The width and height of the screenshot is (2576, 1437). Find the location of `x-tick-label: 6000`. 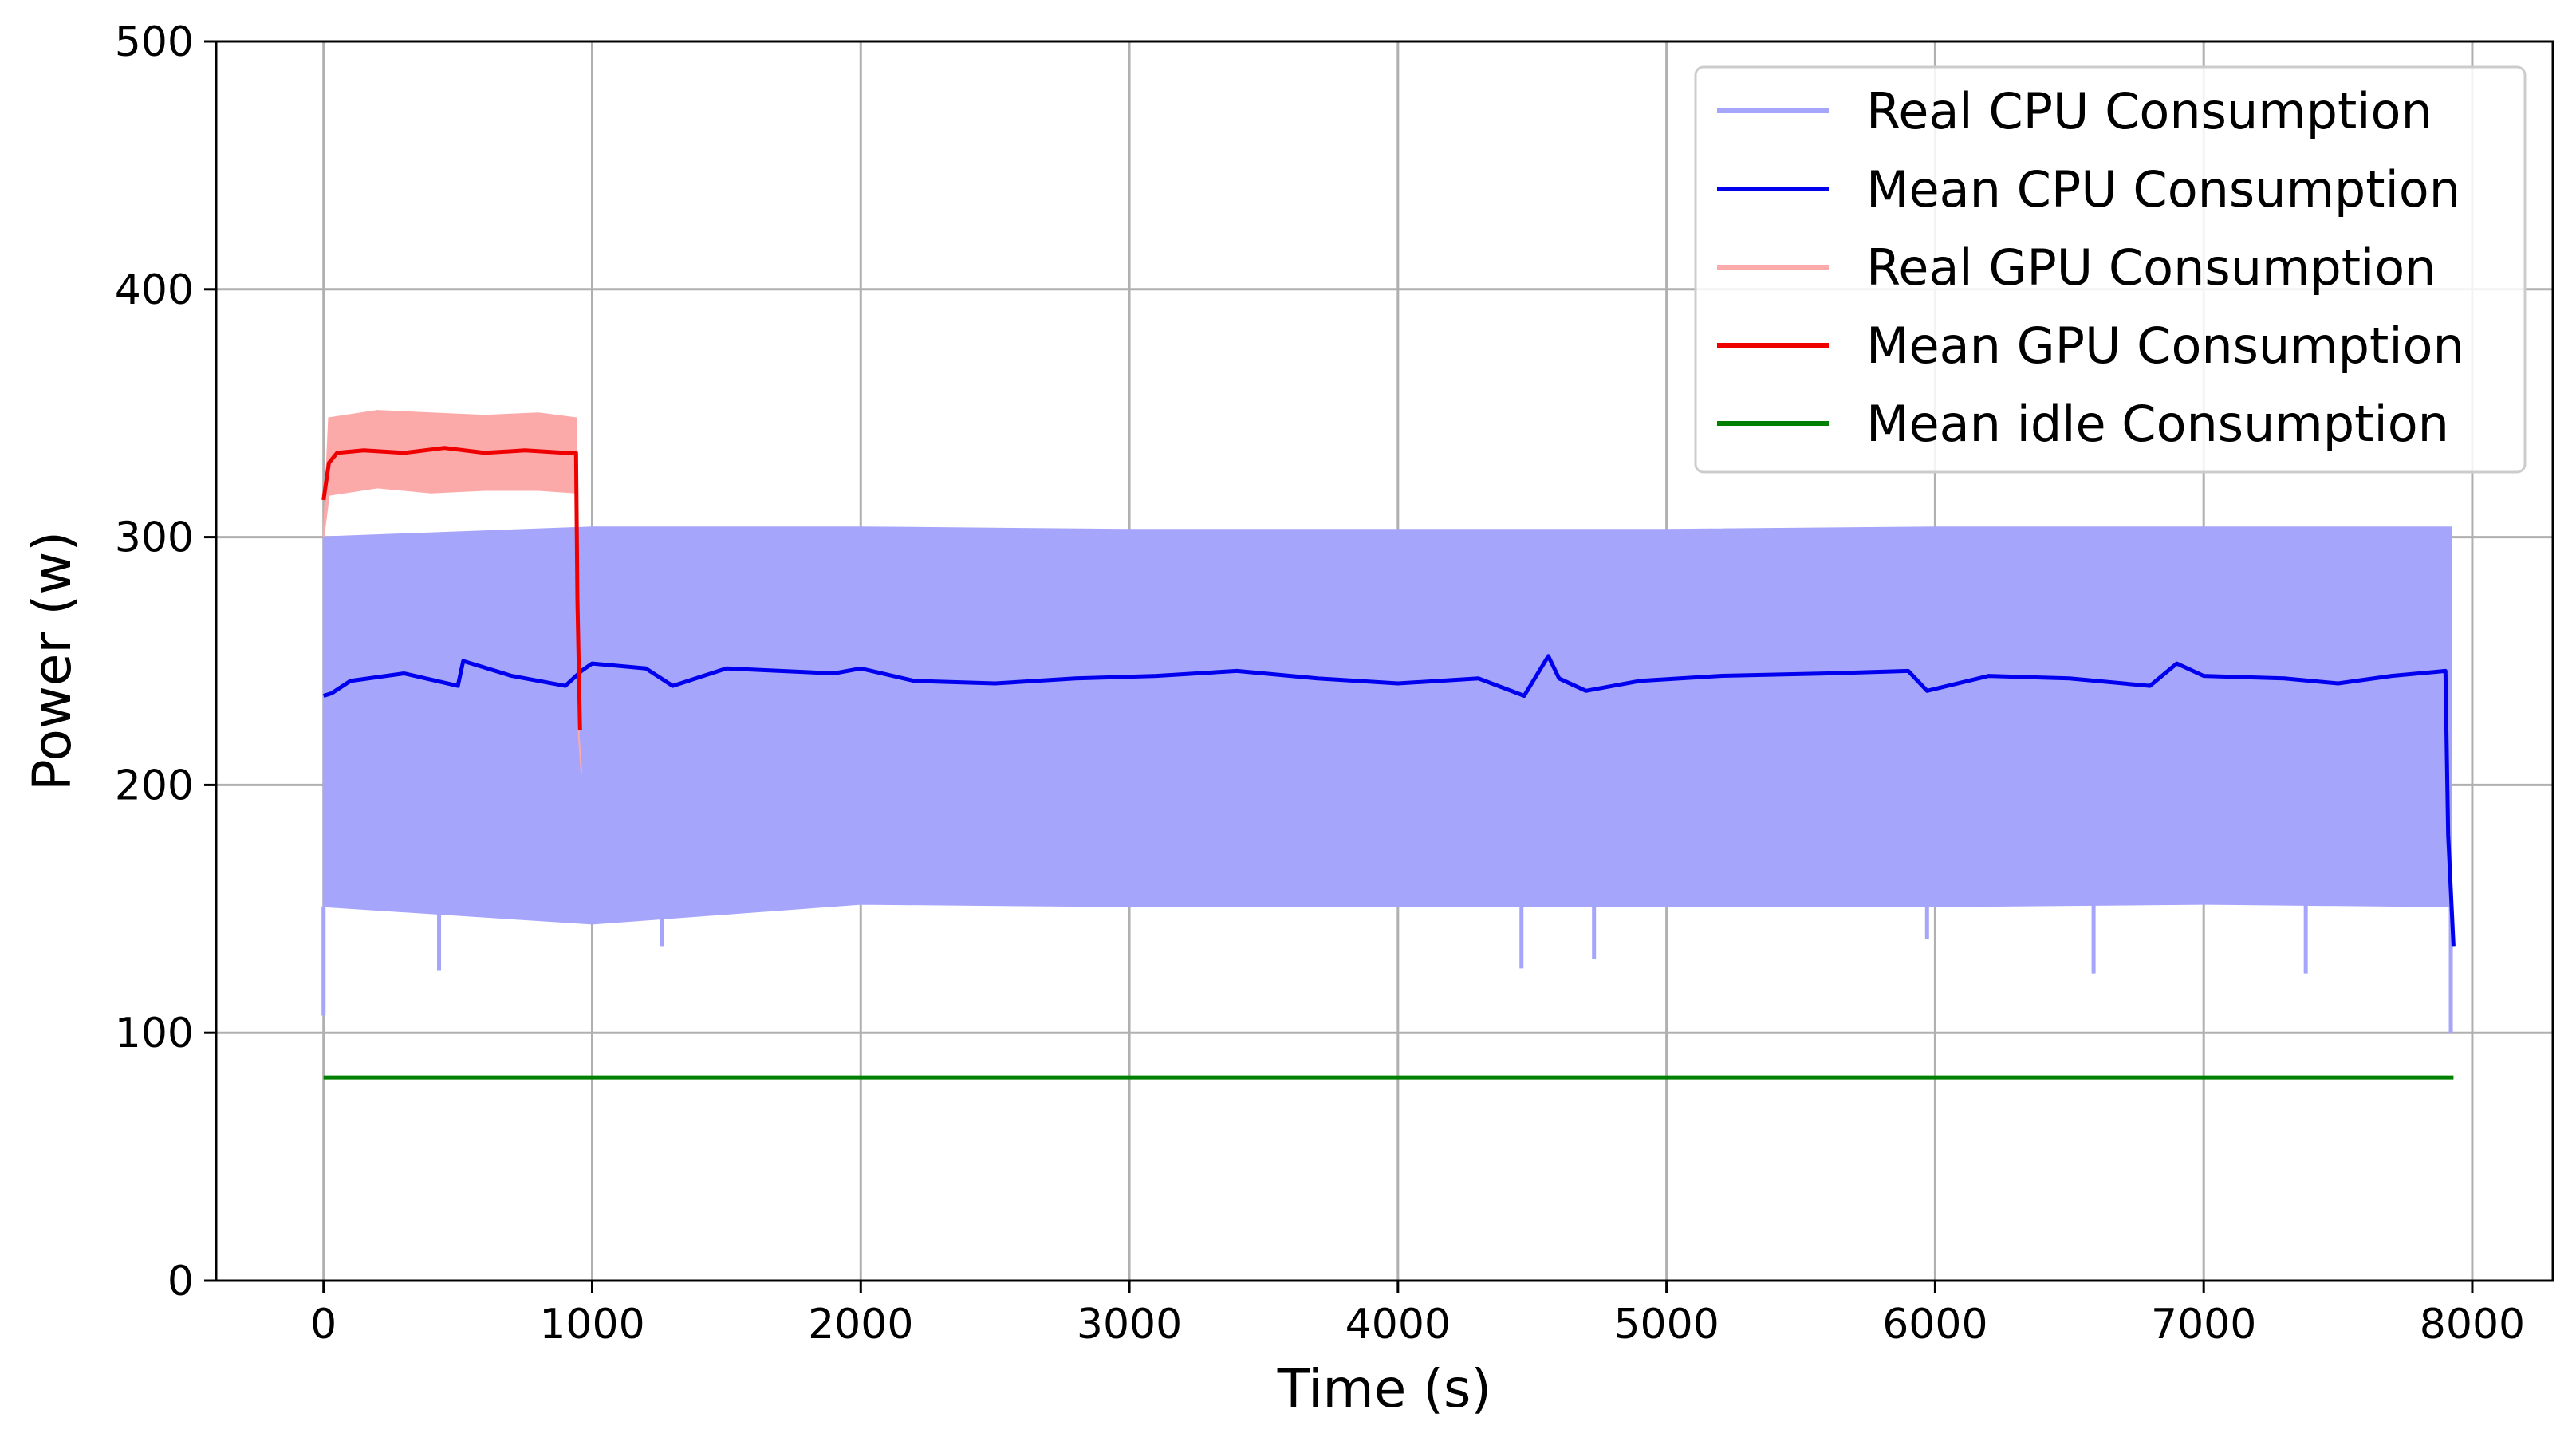

x-tick-label: 6000 is located at coordinates (1934, 1324).